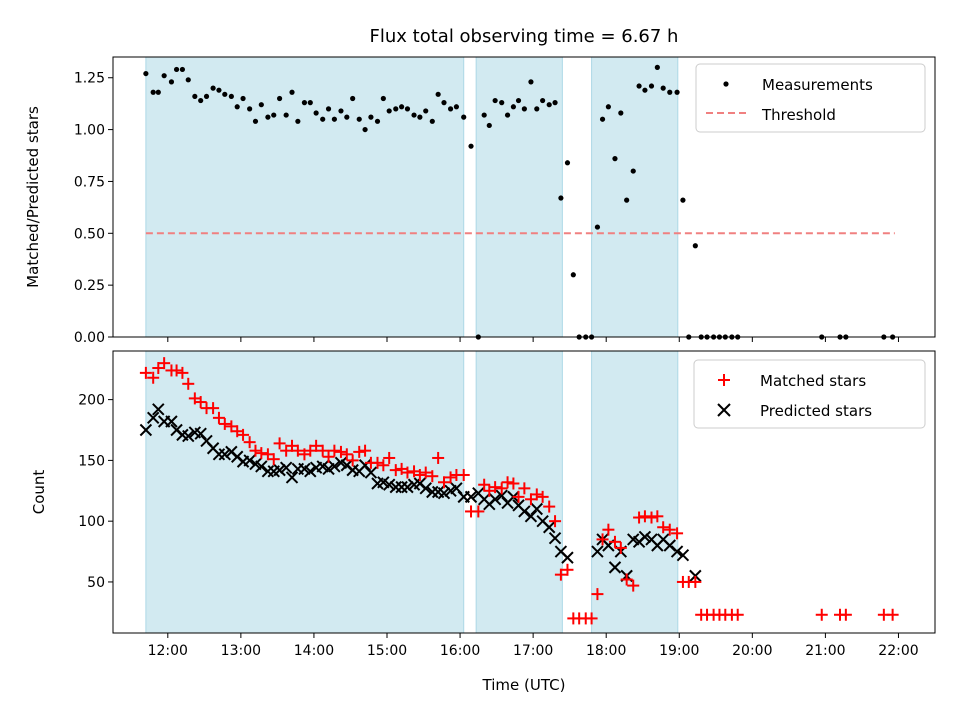 The width and height of the screenshot is (960, 720). I want to click on top-legend: Measurements Threshold, so click(810, 98).